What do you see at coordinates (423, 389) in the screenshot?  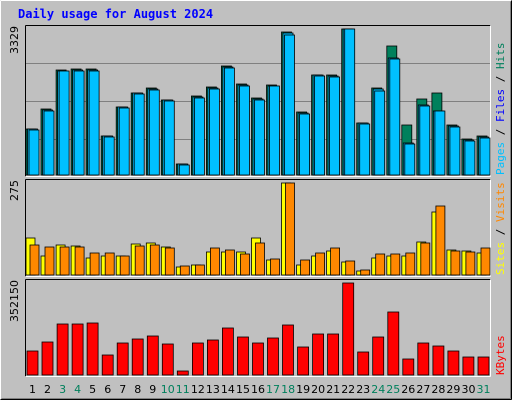 I see `day-label-27: 27` at bounding box center [423, 389].